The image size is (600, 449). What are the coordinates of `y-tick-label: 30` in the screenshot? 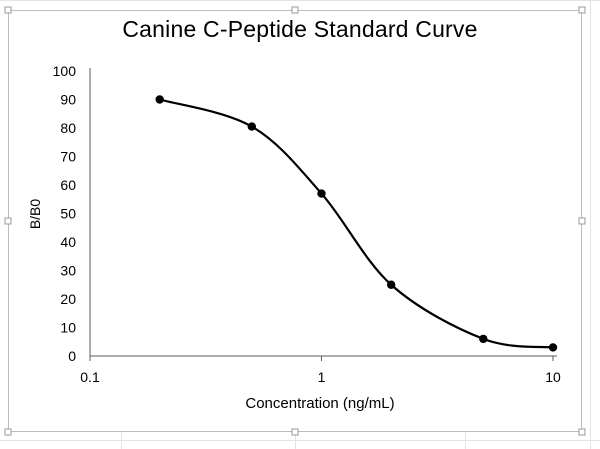 It's located at (68, 271).